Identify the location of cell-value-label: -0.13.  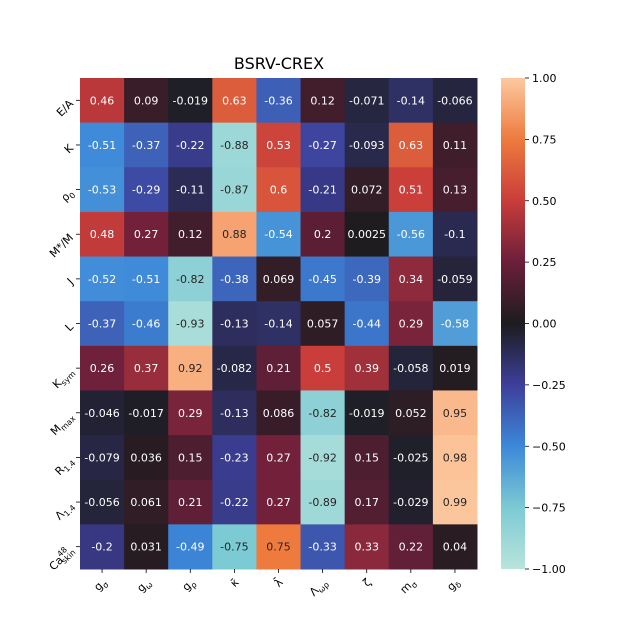
(234, 324).